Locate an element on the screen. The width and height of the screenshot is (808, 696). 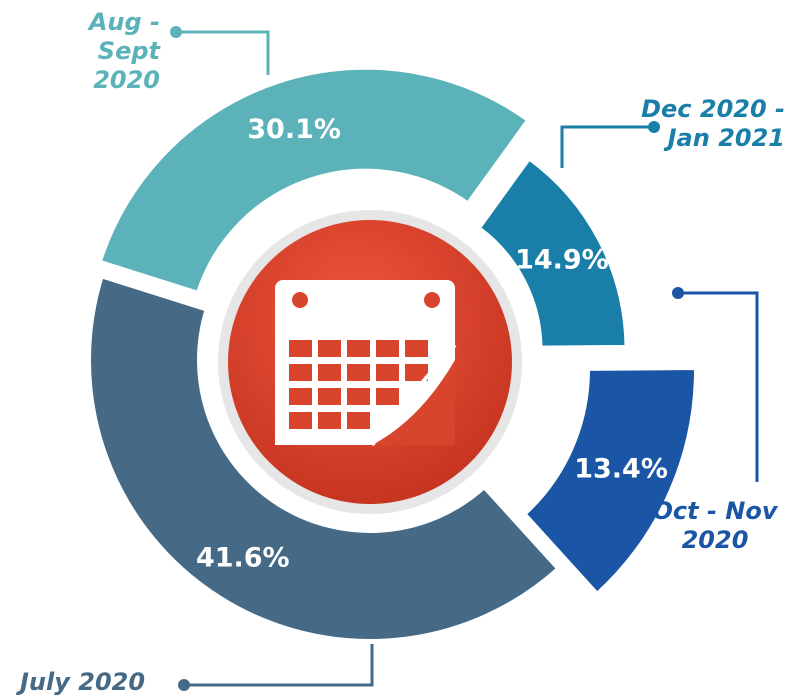
category-label: Oct - Nov 2020 is located at coordinates (715, 525).